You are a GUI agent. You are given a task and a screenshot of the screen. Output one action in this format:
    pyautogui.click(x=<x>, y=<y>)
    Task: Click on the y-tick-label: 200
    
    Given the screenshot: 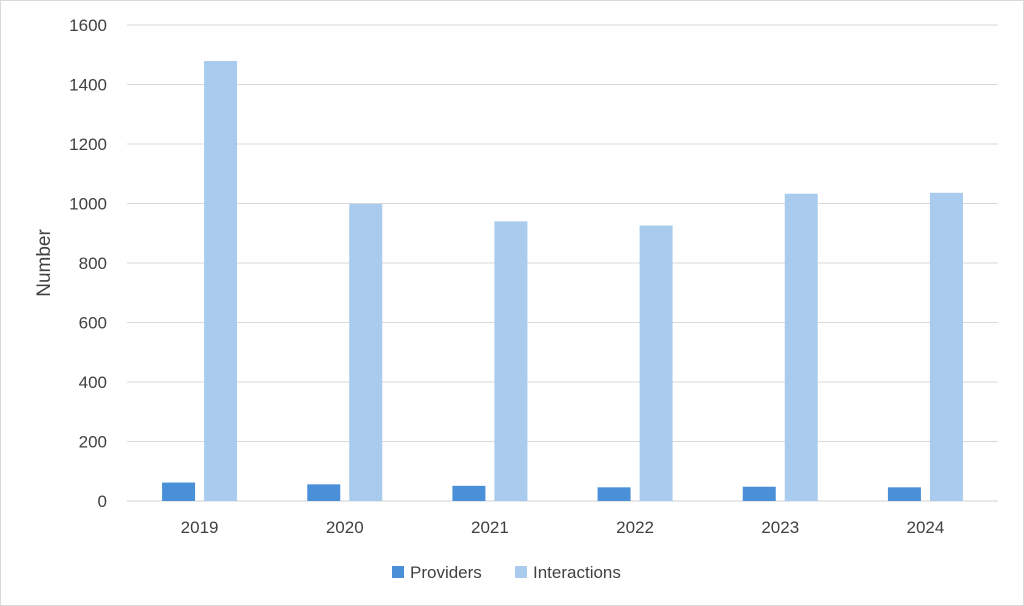 What is the action you would take?
    pyautogui.click(x=93, y=442)
    